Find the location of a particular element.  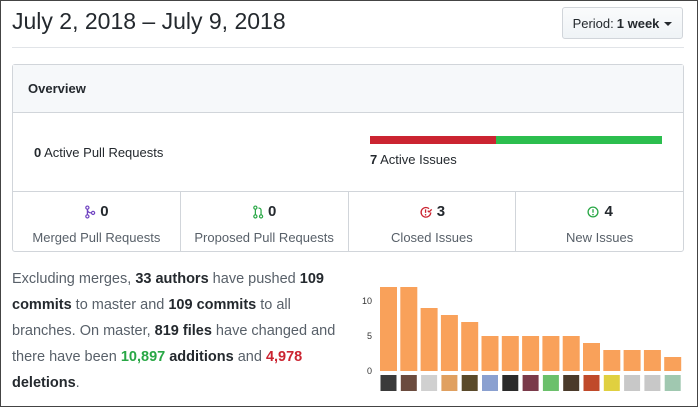

stat-closed-issues: 3 Closed Issues is located at coordinates (433, 222).